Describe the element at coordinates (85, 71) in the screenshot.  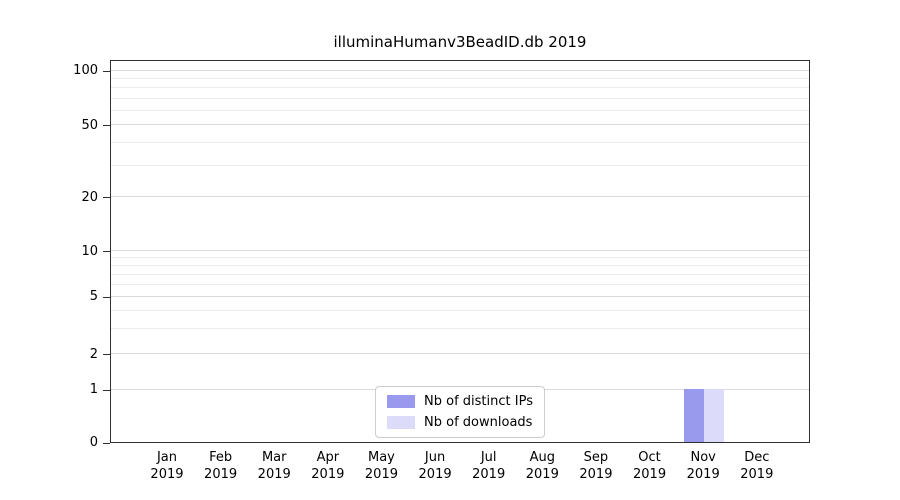
I see `y-tick-label: 100` at that location.